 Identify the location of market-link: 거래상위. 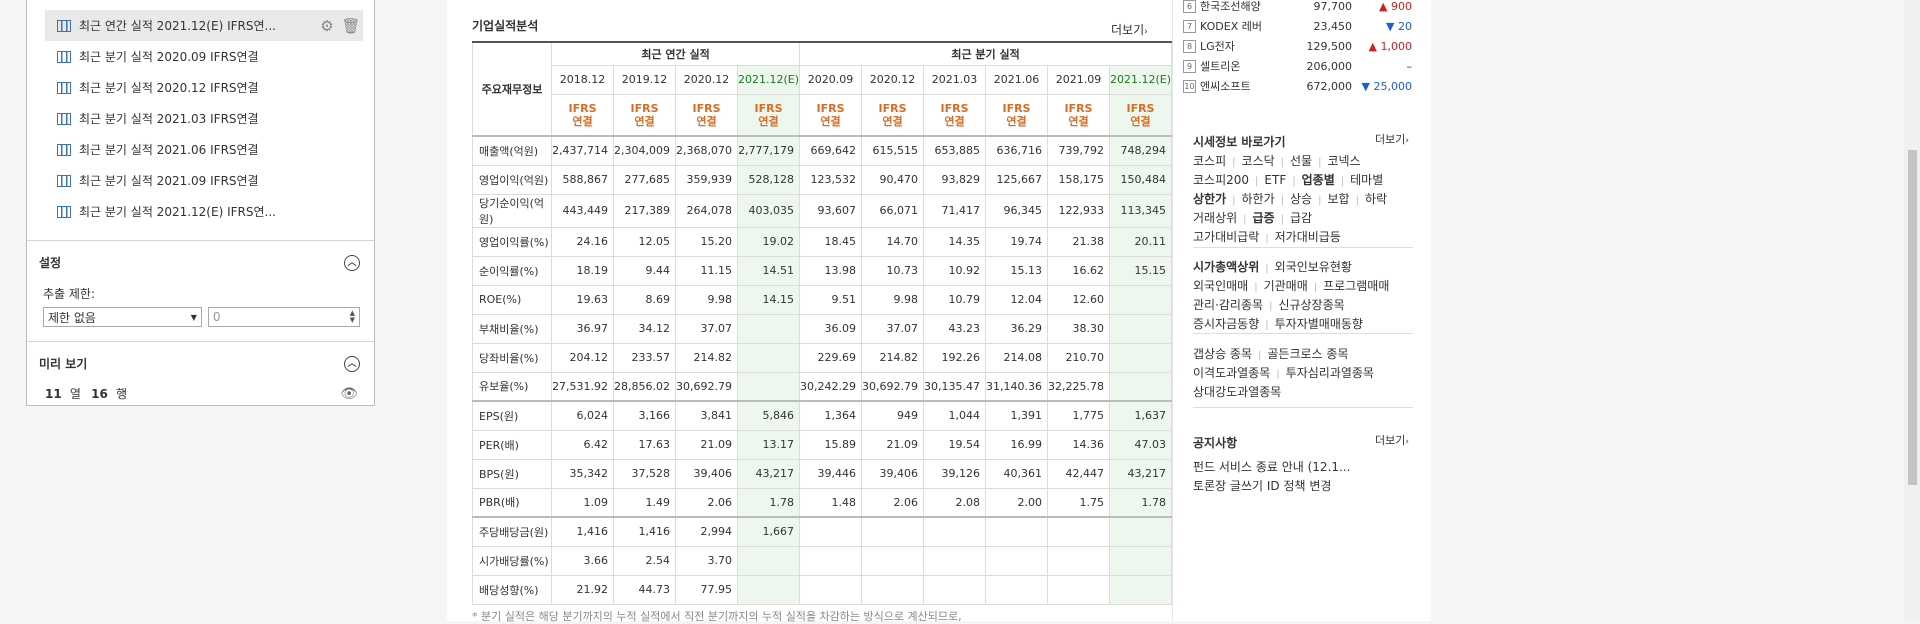
(1215, 218).